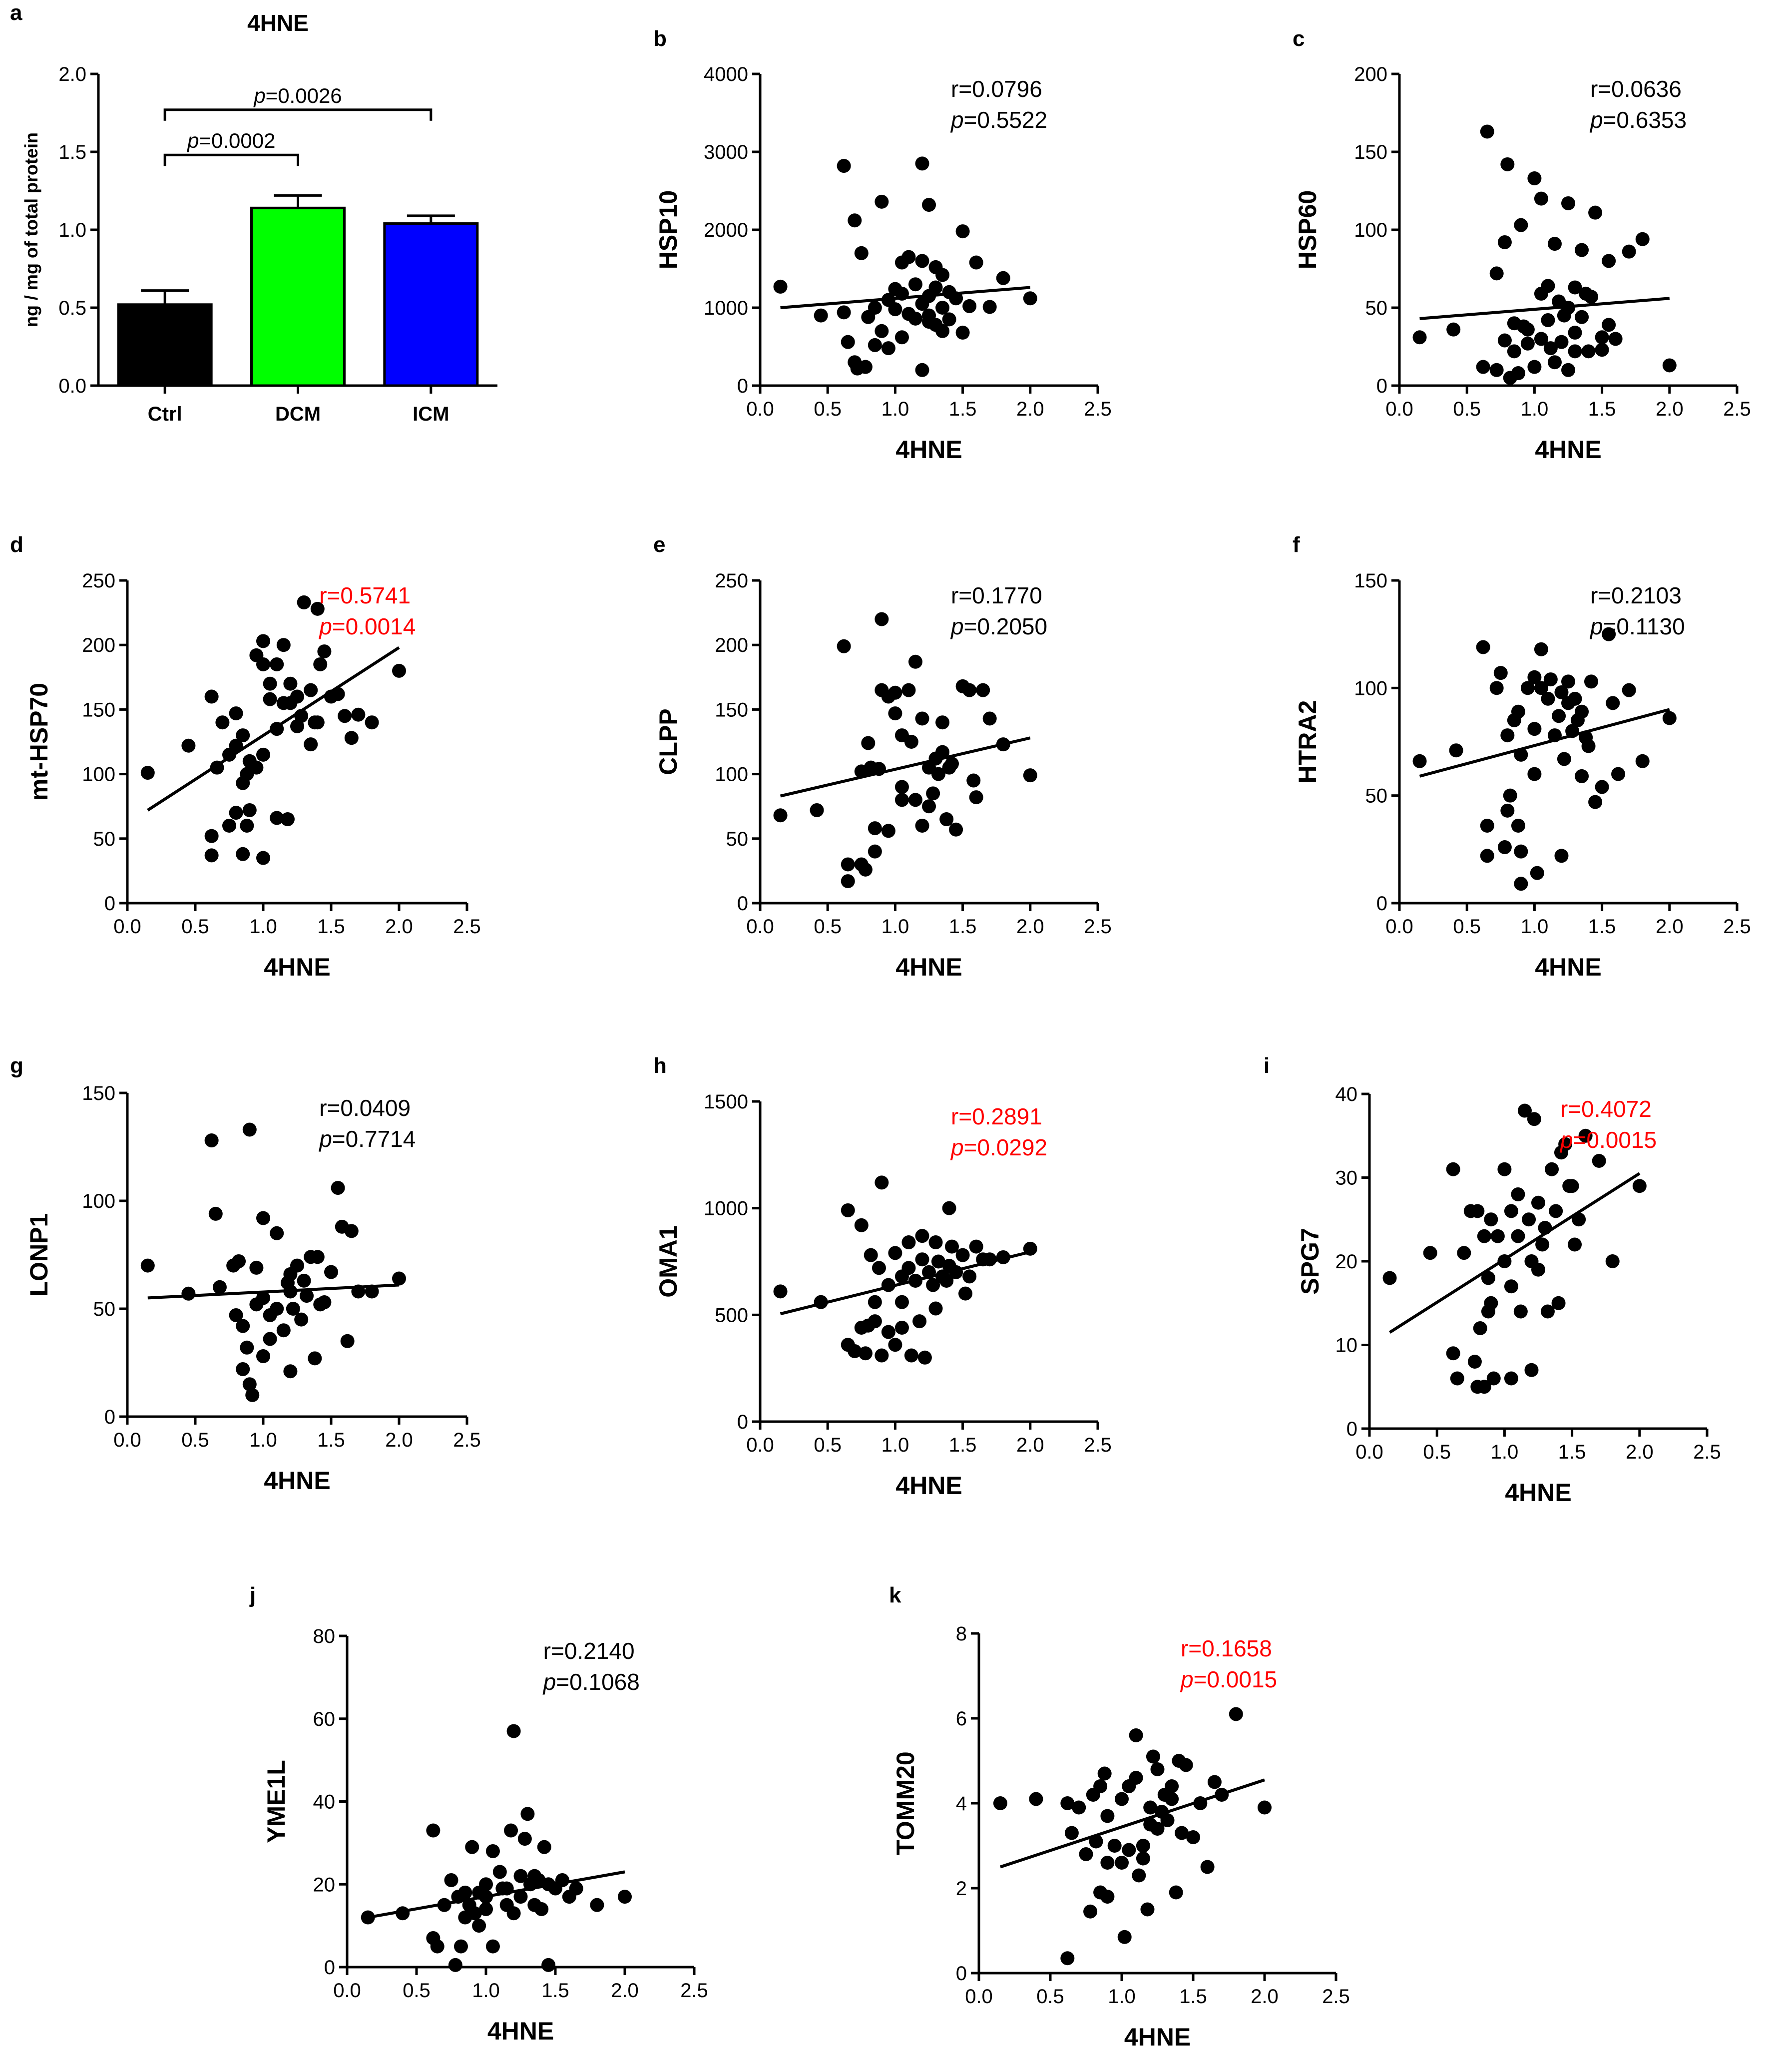 This screenshot has width=1770, height=2072. Describe the element at coordinates (165, 345) in the screenshot. I see `bar-ctrl` at that location.